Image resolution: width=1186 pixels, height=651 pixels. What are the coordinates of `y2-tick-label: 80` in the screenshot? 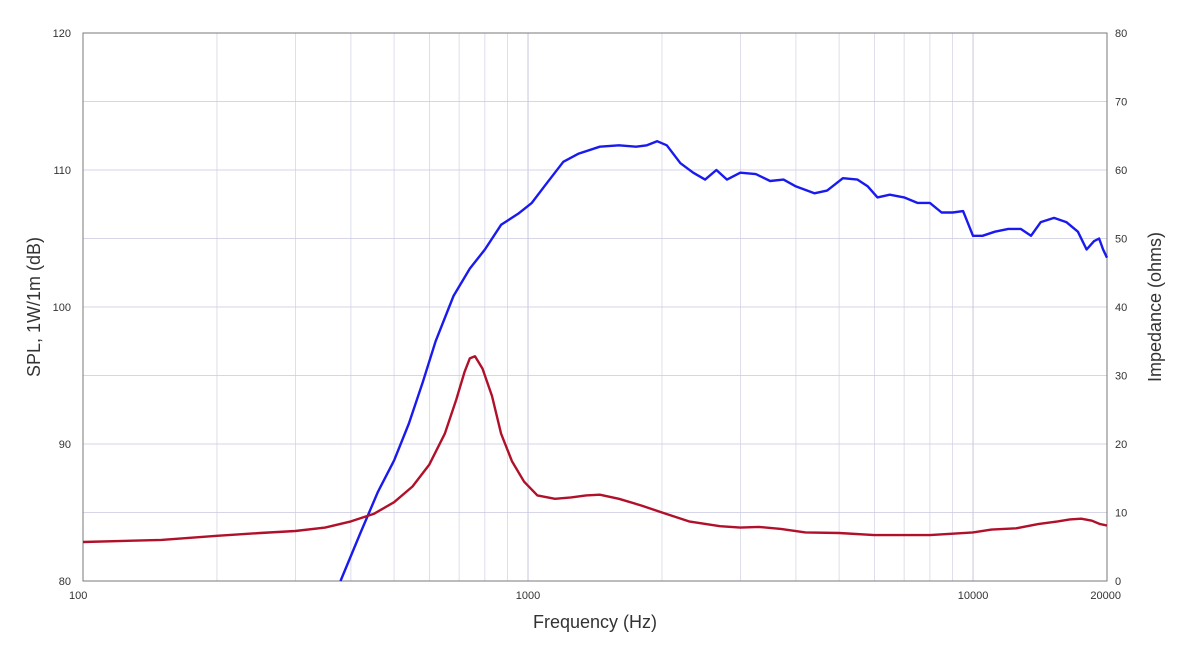 It's located at (1121, 34).